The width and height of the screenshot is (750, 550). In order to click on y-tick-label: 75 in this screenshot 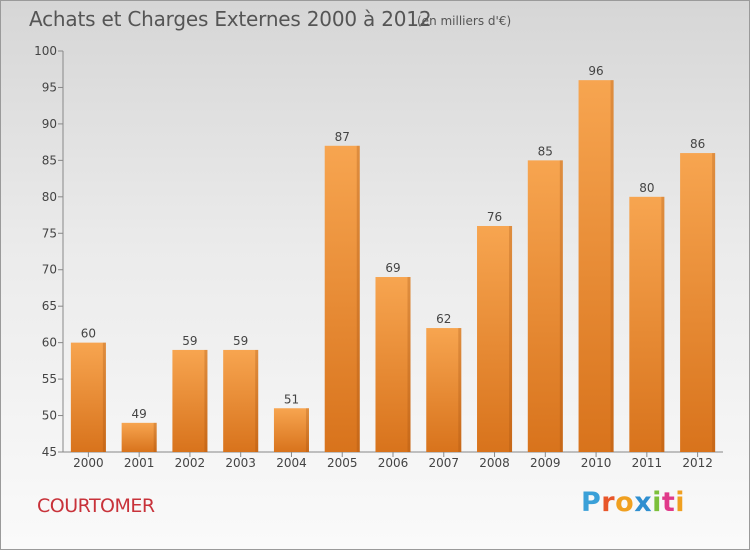, I will do `click(49, 233)`.